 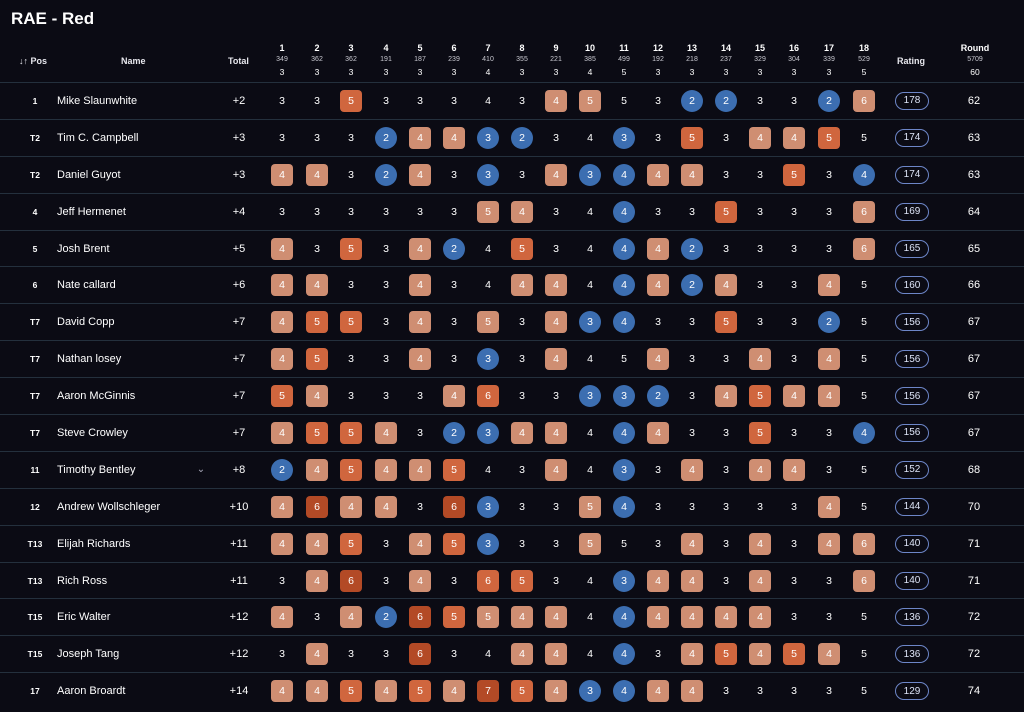 What do you see at coordinates (794, 654) in the screenshot?
I see `score-cell-hole-16: 5` at bounding box center [794, 654].